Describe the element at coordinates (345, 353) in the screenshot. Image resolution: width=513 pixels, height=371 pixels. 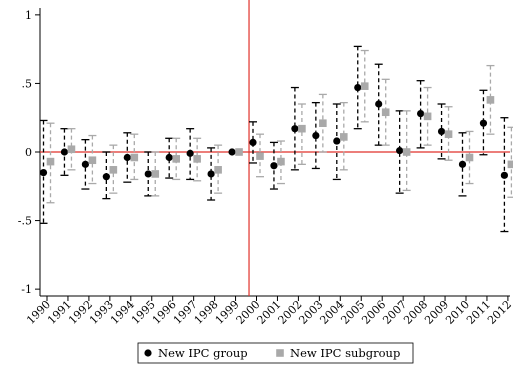
I see `legend-label: New IPC subgroup` at that location.